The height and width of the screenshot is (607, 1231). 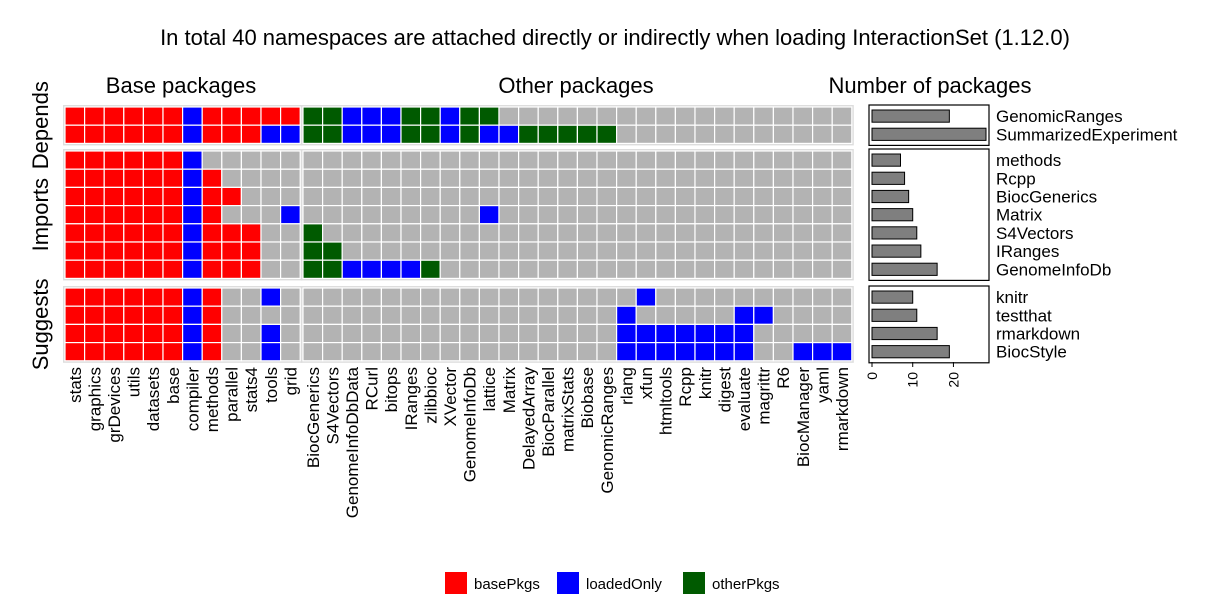 I want to click on column-label: RCurl, so click(x=372, y=388).